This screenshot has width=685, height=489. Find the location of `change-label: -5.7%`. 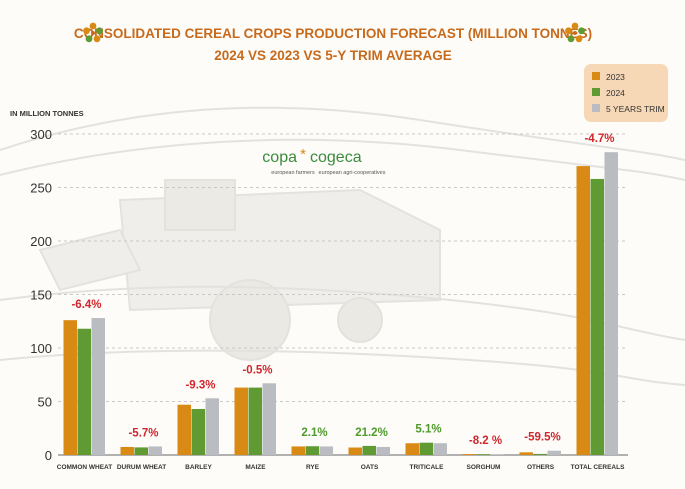

change-label: -5.7% is located at coordinates (143, 433).